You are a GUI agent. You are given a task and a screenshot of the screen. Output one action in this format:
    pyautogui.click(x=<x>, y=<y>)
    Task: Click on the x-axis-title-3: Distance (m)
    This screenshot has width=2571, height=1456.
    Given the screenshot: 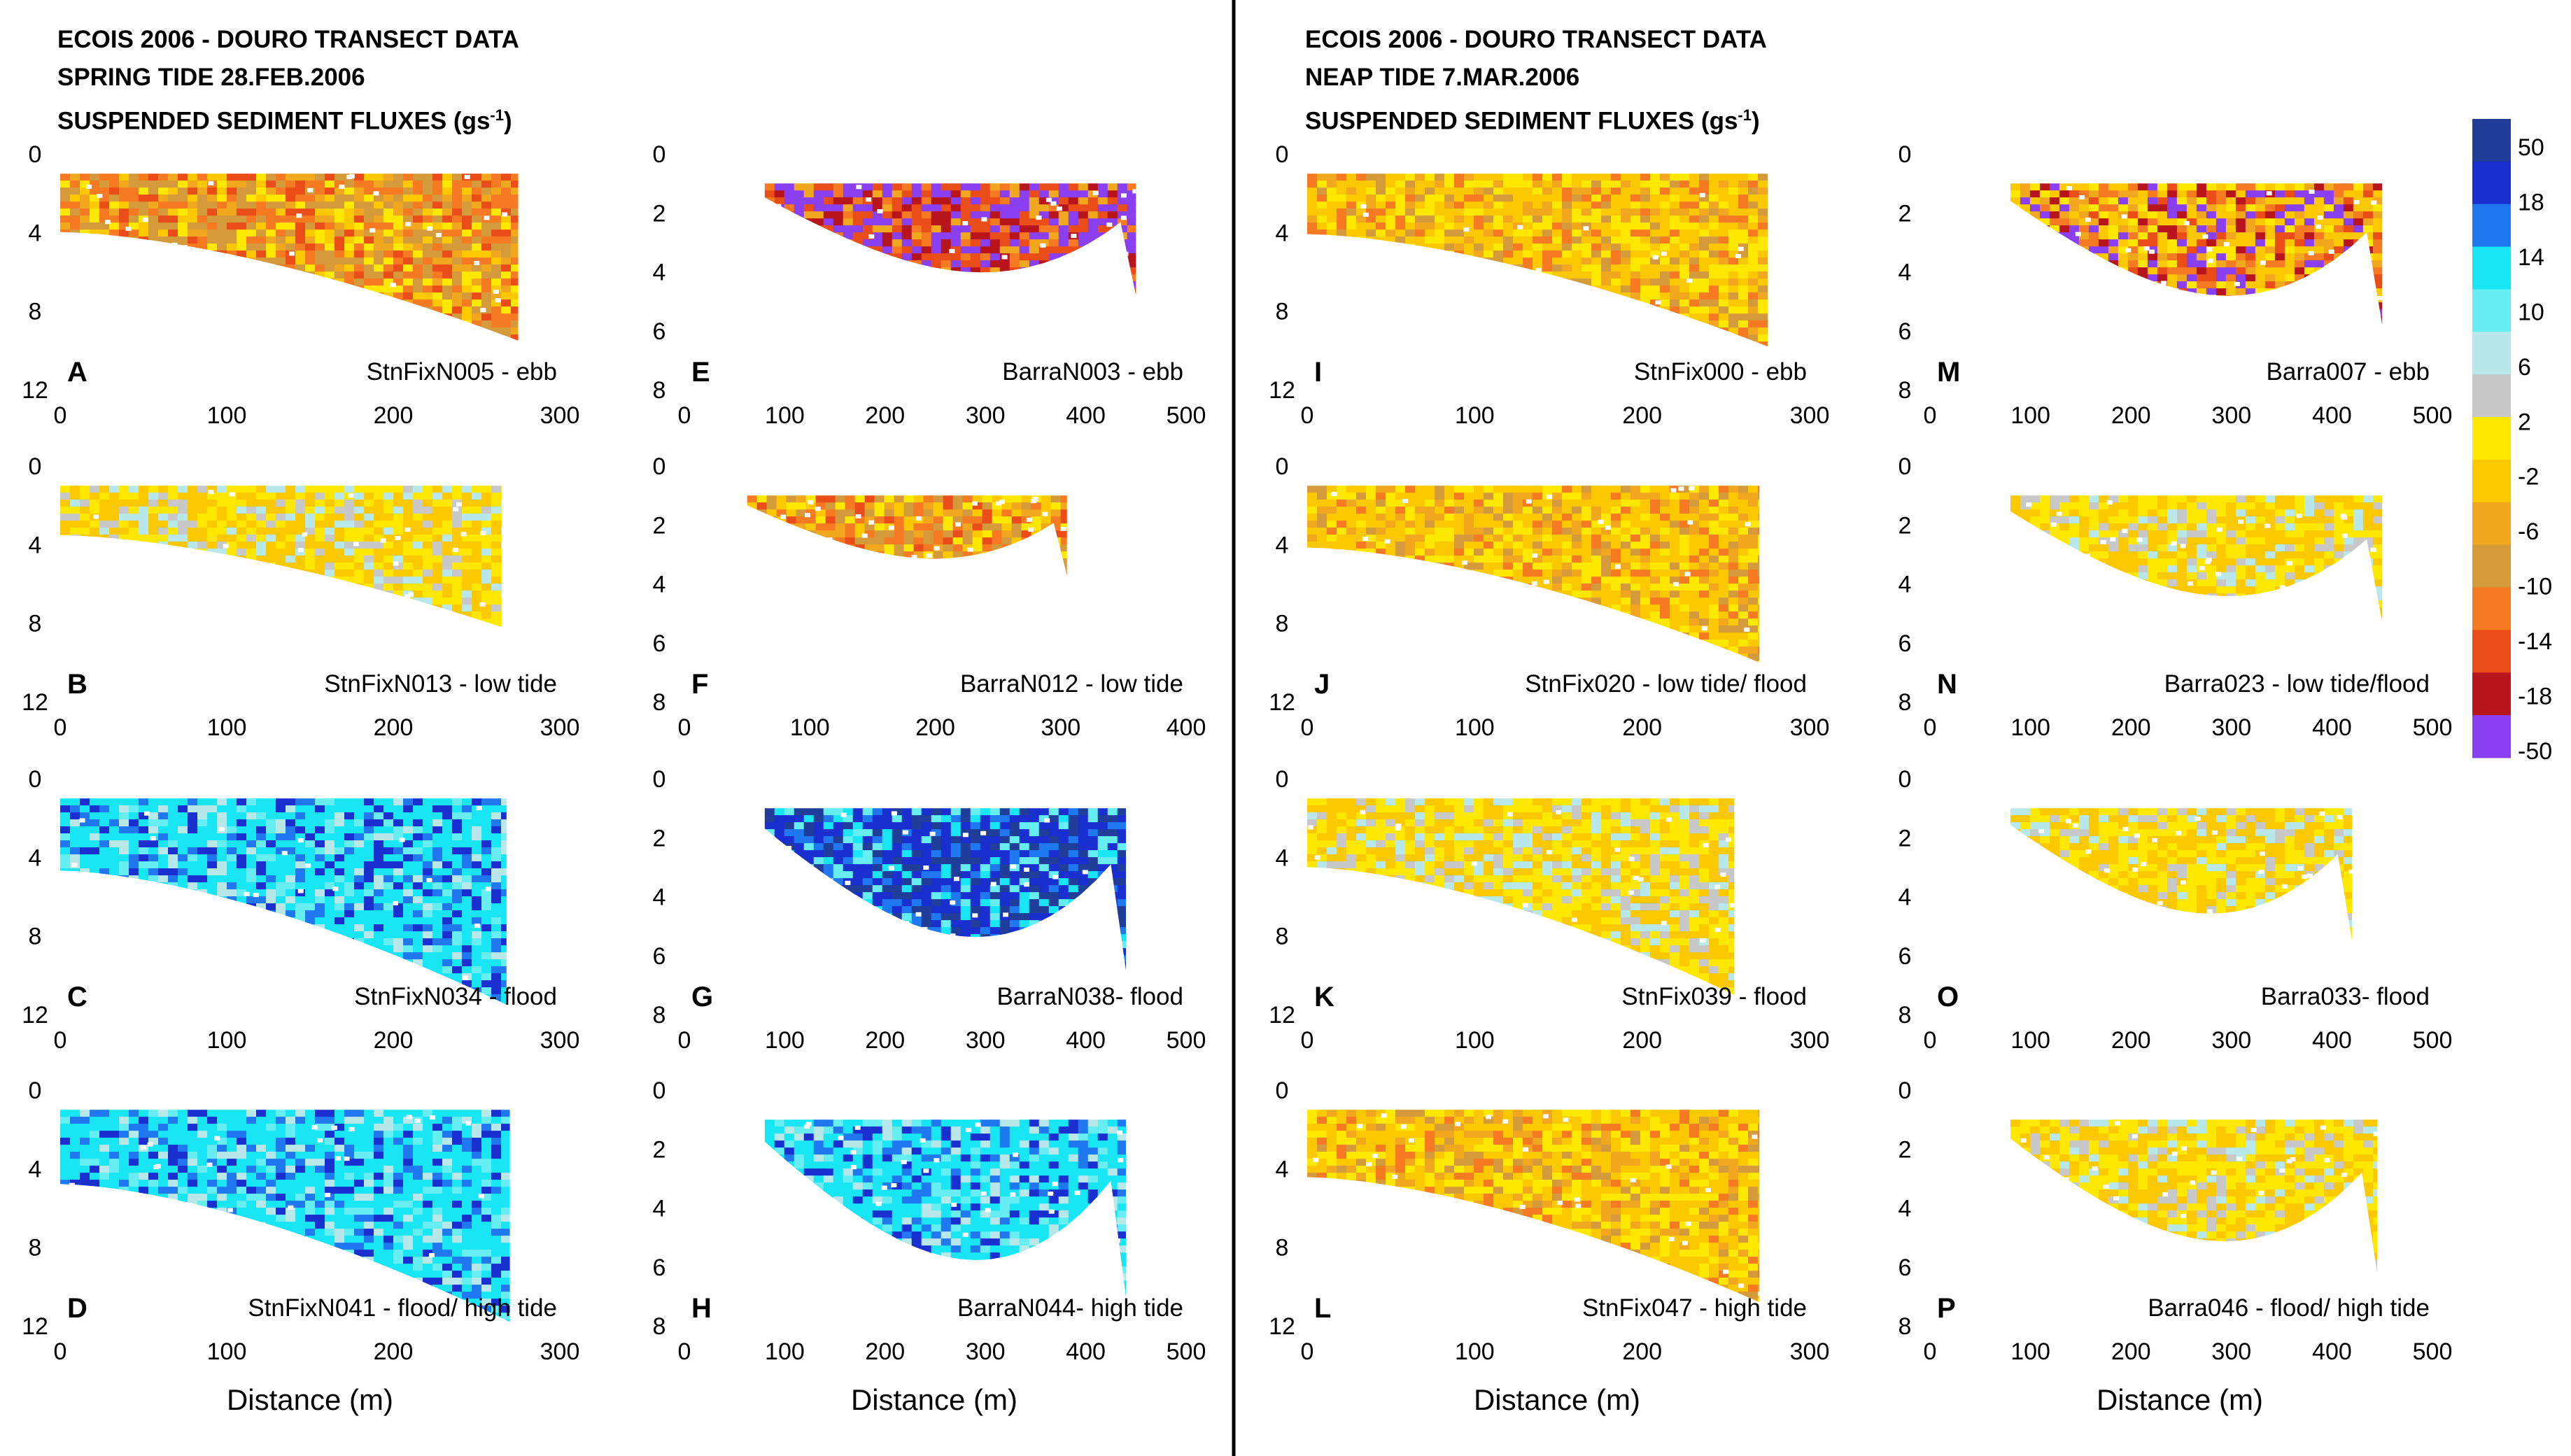 What is the action you would take?
    pyautogui.click(x=1557, y=1399)
    